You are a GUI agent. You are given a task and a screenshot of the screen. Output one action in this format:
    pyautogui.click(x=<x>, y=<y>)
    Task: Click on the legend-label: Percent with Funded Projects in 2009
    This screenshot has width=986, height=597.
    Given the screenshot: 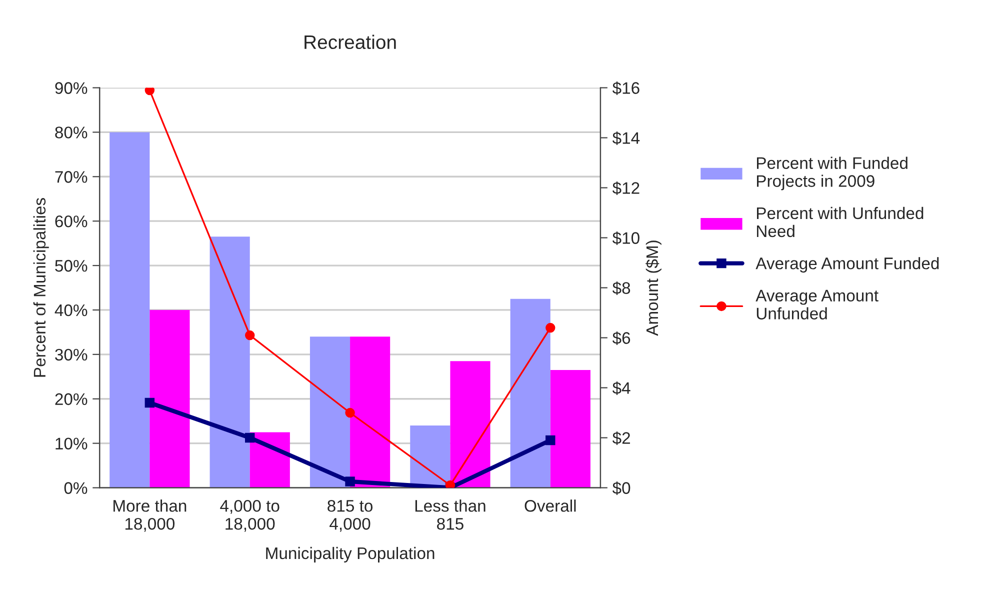 What is the action you would take?
    pyautogui.click(x=832, y=173)
    